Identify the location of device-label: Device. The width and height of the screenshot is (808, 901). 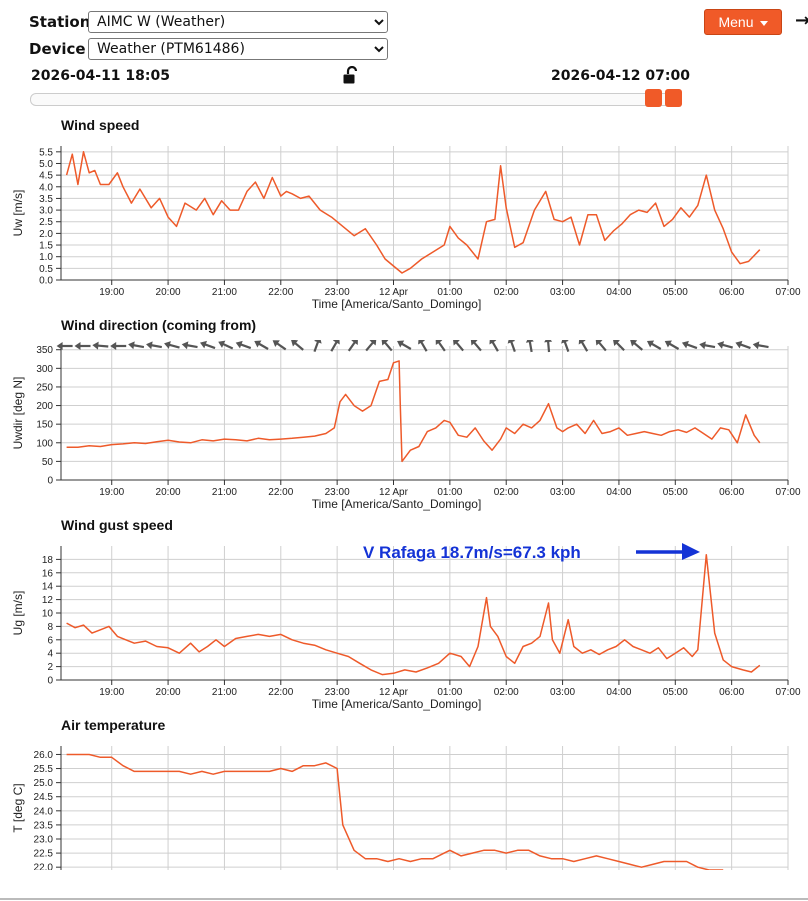
(57, 49).